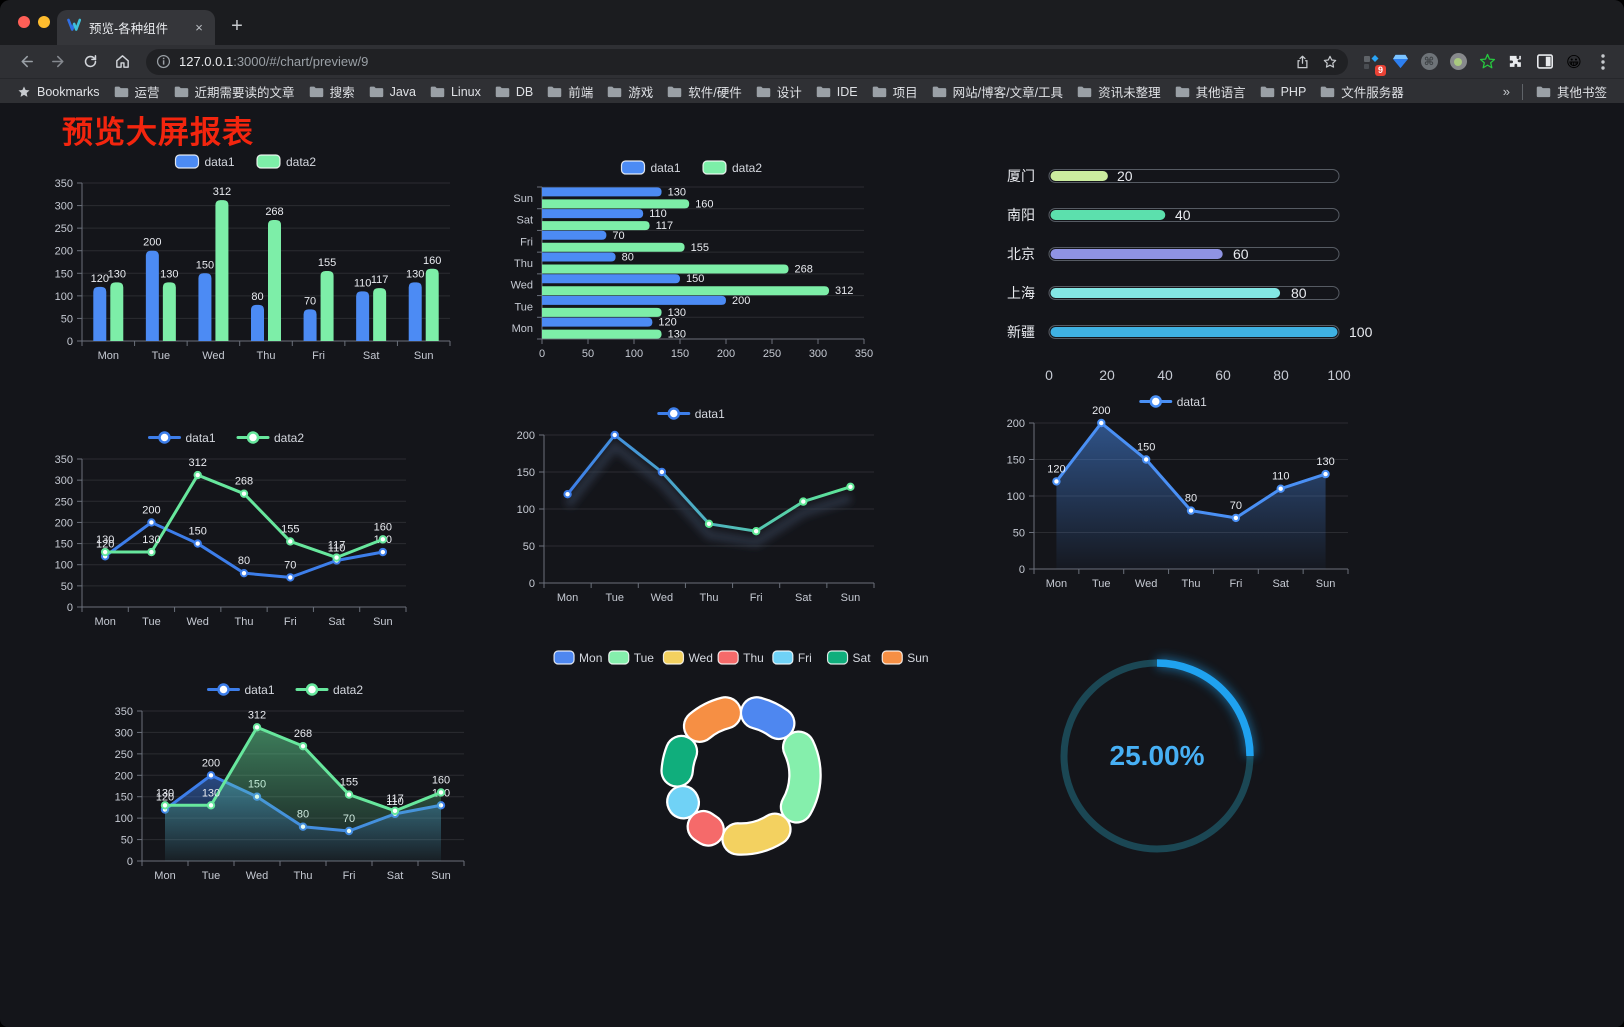 The height and width of the screenshot is (1027, 1624). I want to click on svg-text: Thu, so click(266, 356).